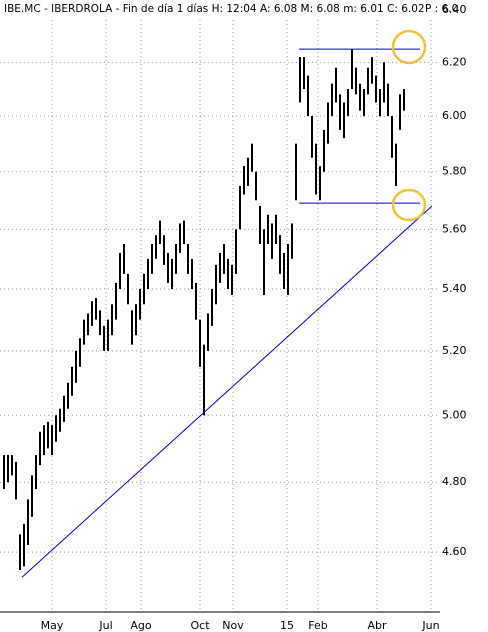  Describe the element at coordinates (233, 625) in the screenshot. I see `x-tick-label: Nov` at that location.